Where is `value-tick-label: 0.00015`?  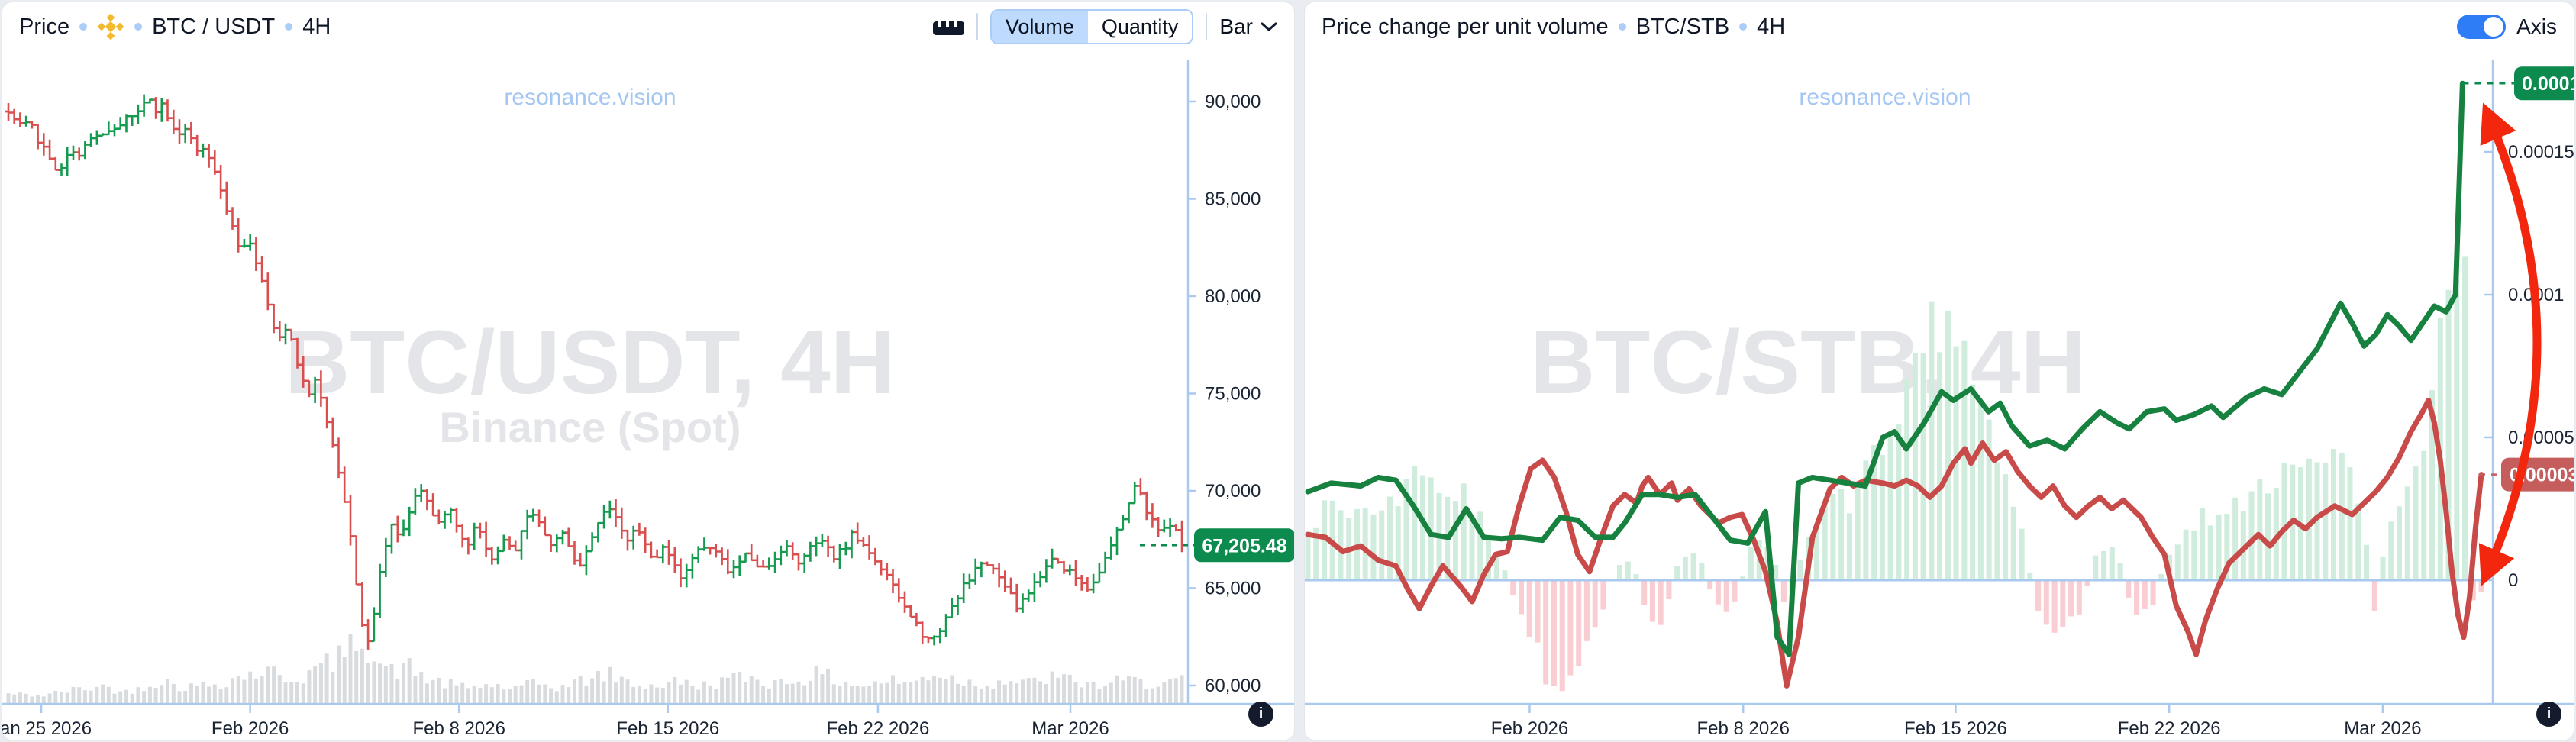
value-tick-label: 0.00015 is located at coordinates (2541, 152).